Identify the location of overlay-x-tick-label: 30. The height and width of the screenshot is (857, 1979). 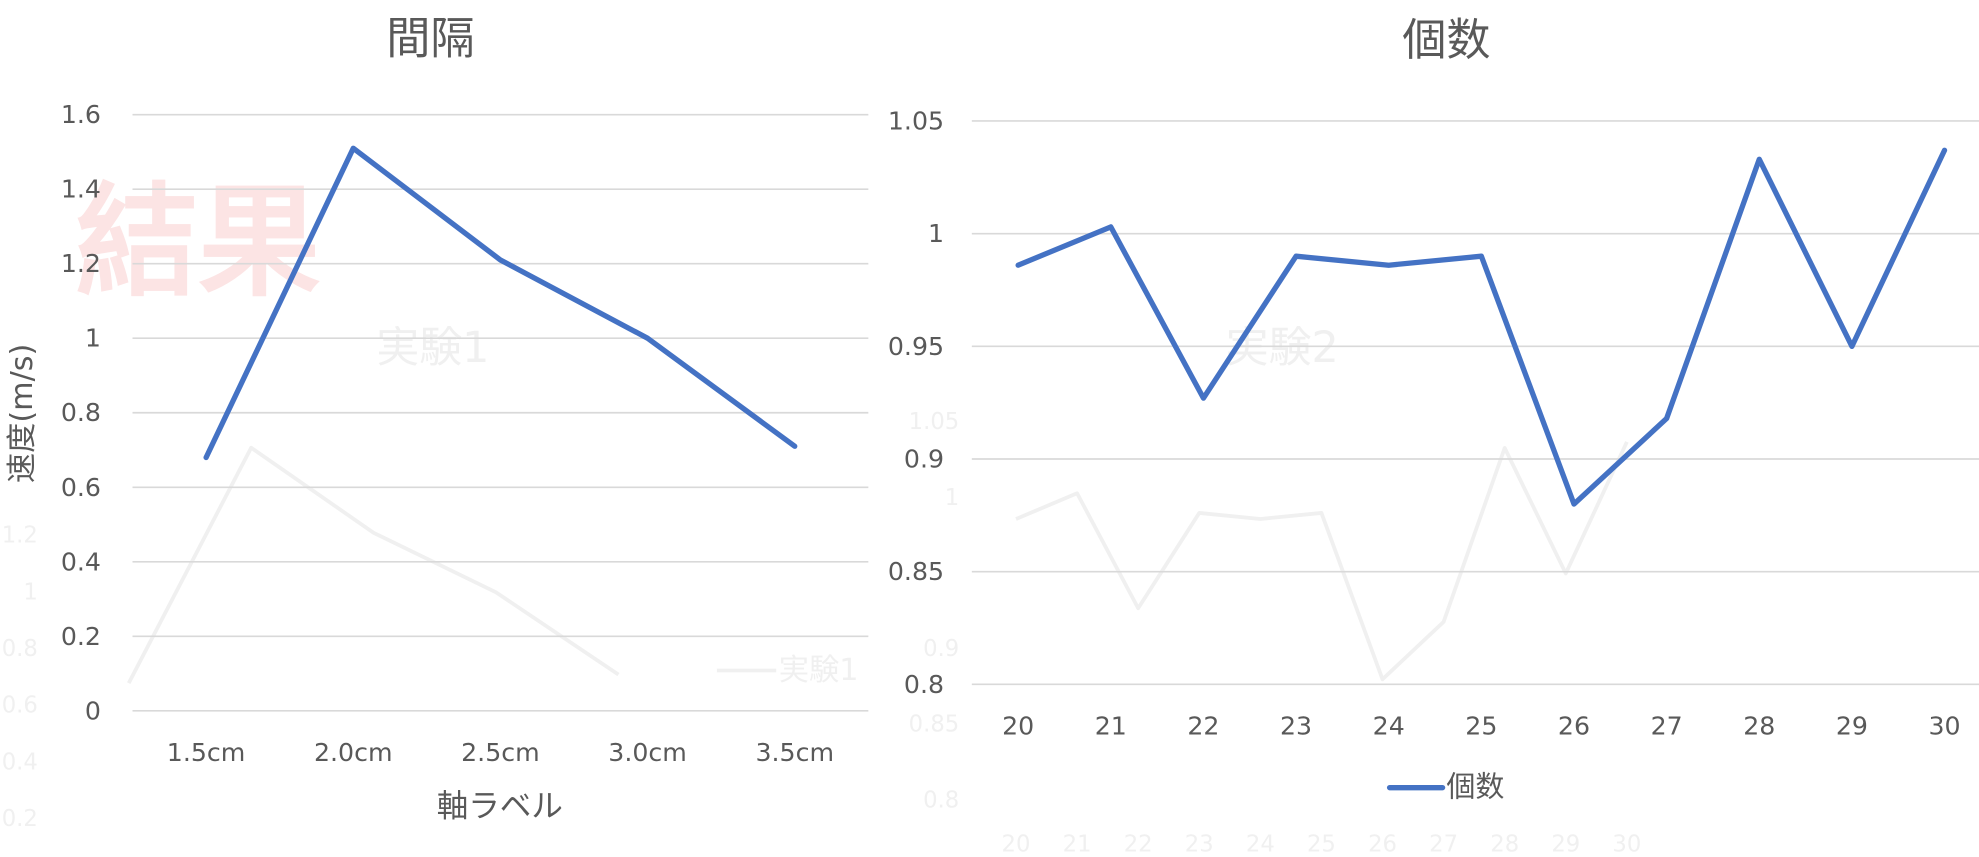
(1626, 844).